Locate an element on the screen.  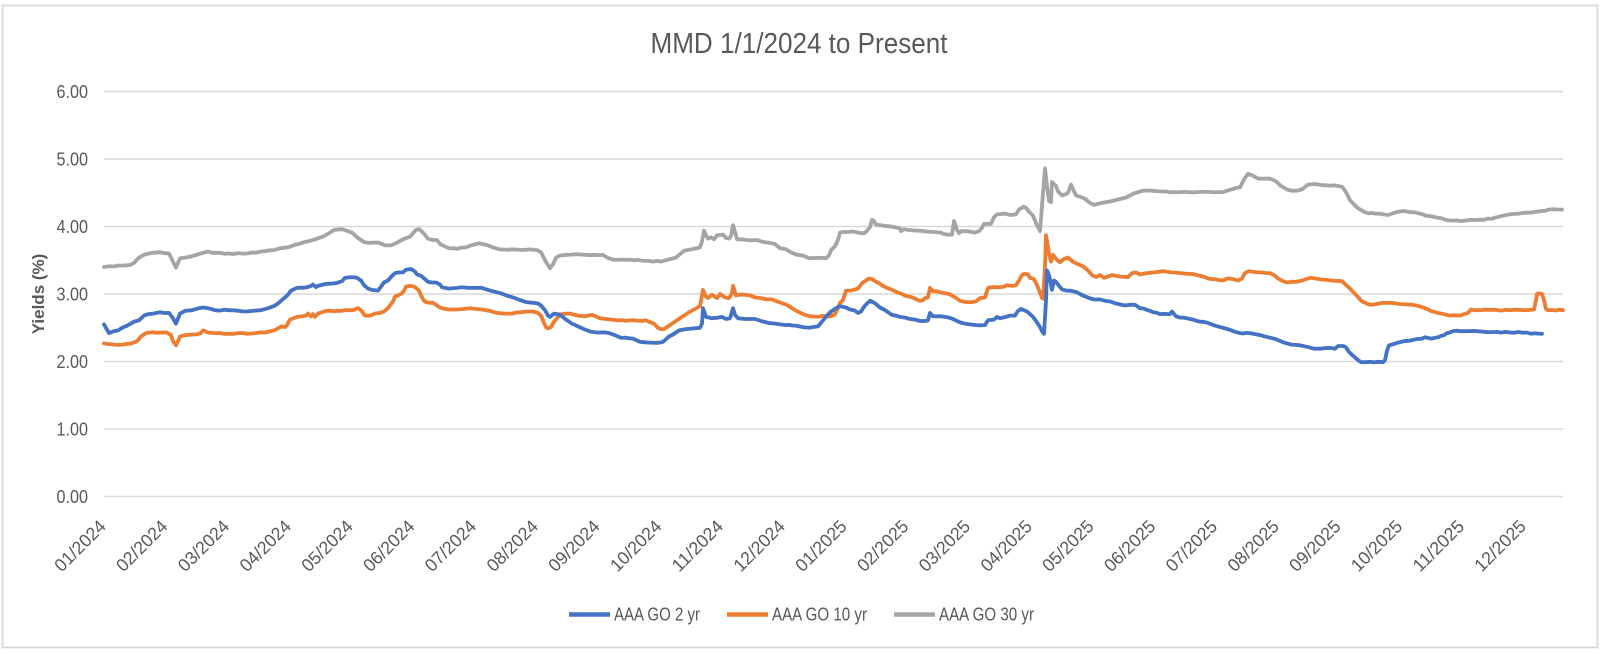
svg-text: MMD 1/1/2024 to Present is located at coordinates (799, 44).